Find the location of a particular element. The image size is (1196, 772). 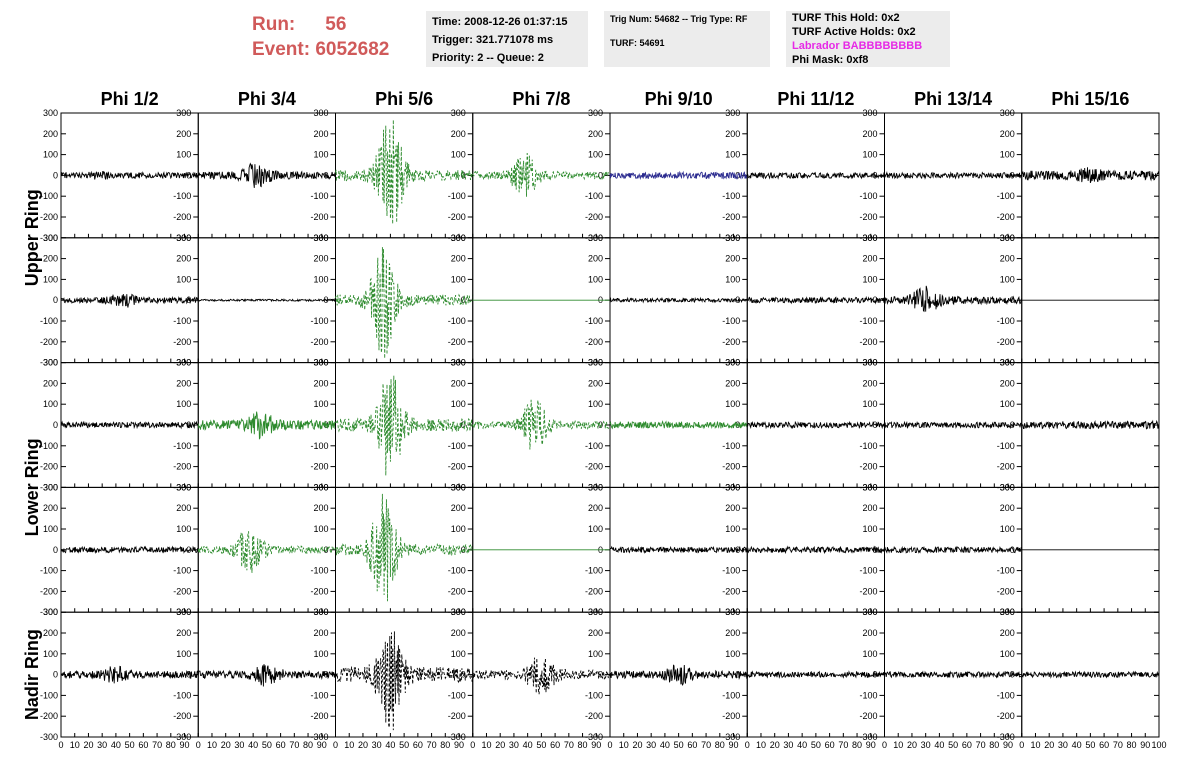

column-title: Phi 1/2 is located at coordinates (130, 99).